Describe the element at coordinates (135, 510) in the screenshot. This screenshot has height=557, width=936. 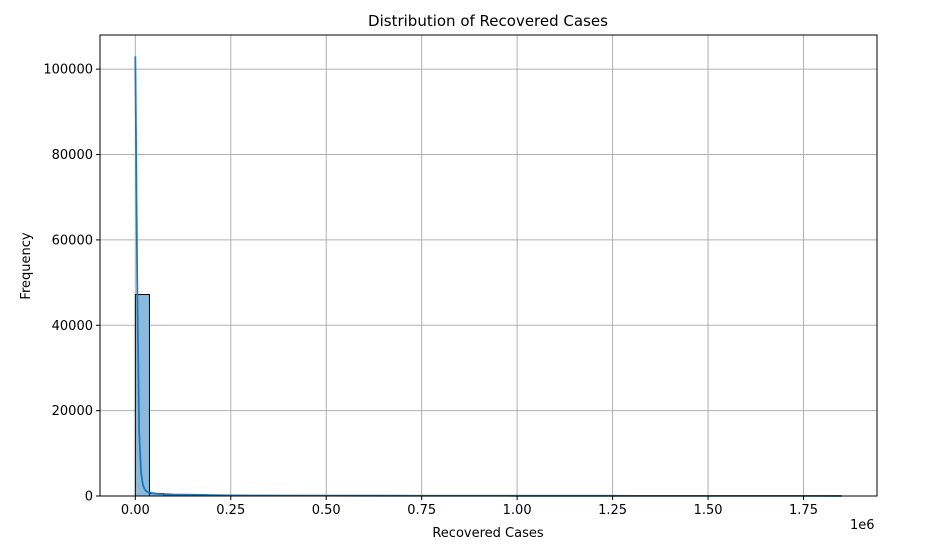
I see `x-tick-label: 0.00` at that location.